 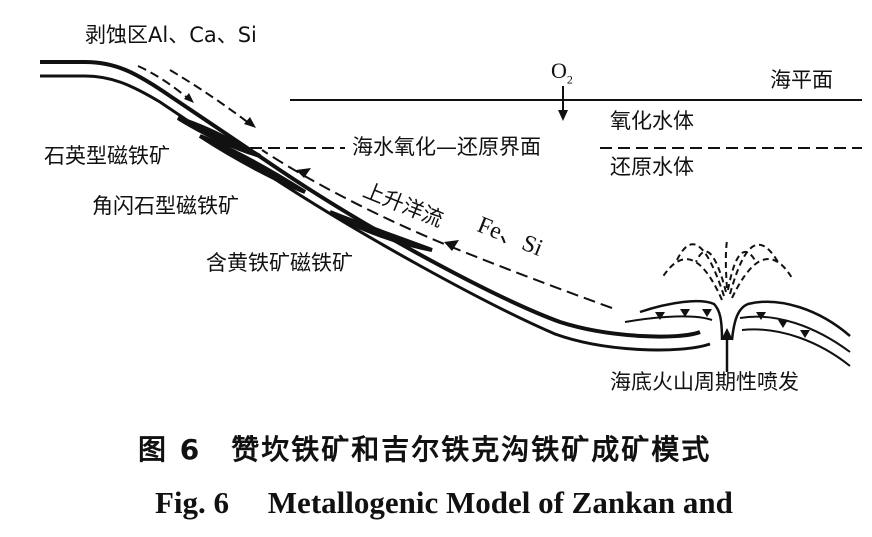 What do you see at coordinates (559, 70) in the screenshot?
I see `oxygen-symbol: O` at bounding box center [559, 70].